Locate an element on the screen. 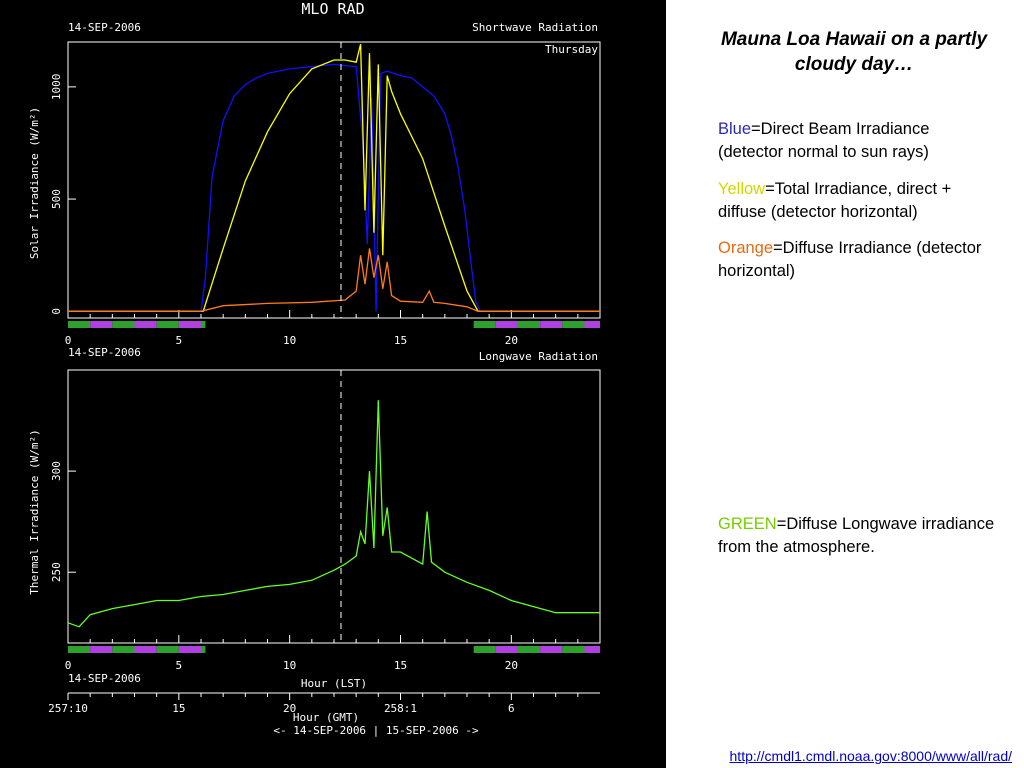  top-ytick-label: 500 is located at coordinates (56, 199).